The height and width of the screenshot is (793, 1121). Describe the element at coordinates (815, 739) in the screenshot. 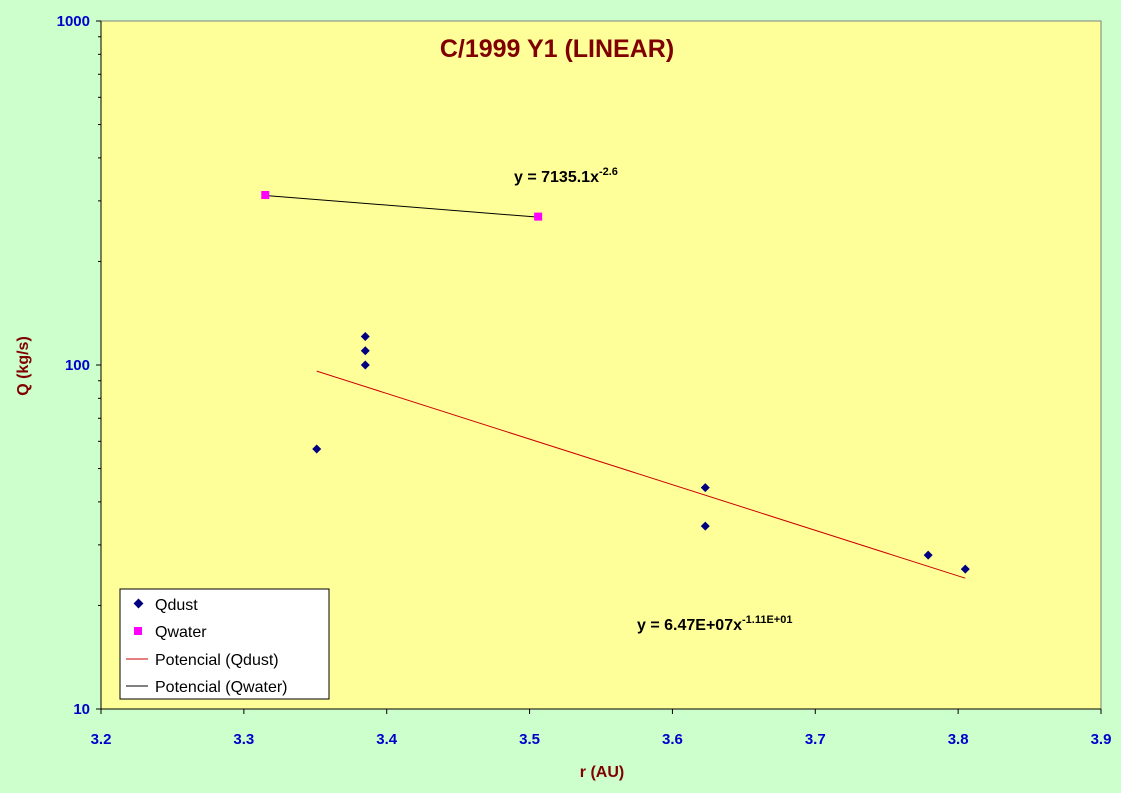

I see `x-tick-label: 3.7` at that location.